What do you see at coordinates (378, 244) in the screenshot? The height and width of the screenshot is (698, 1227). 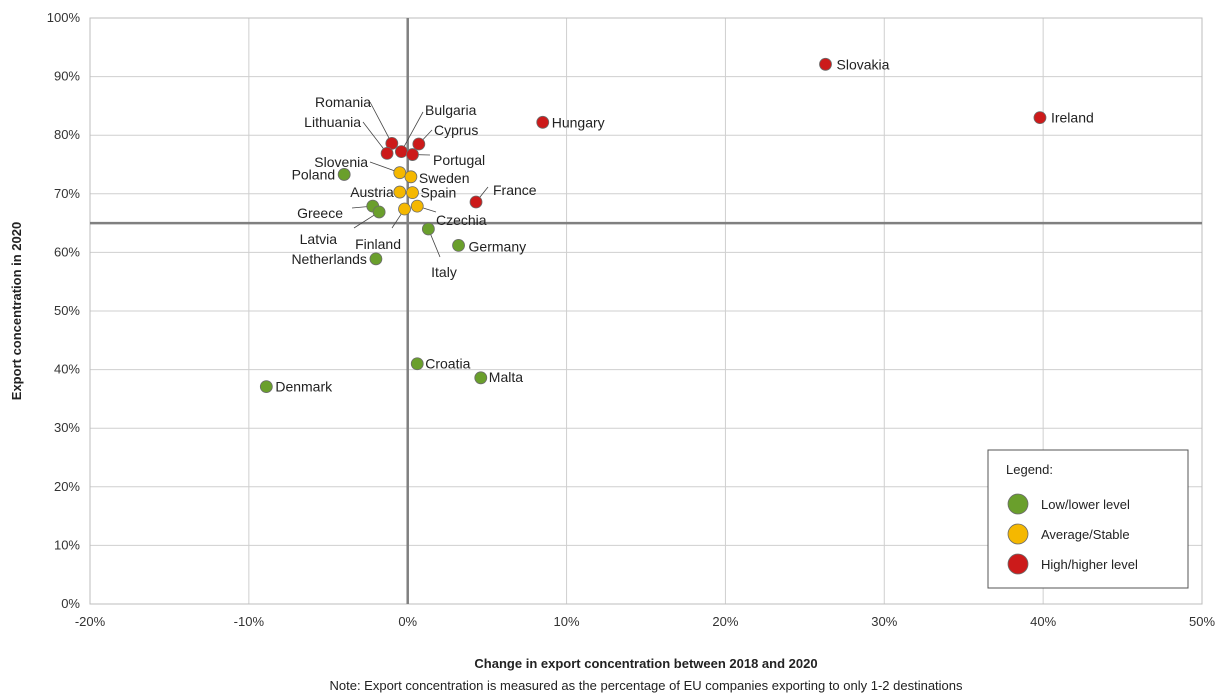 I see `label-finland: Finland` at bounding box center [378, 244].